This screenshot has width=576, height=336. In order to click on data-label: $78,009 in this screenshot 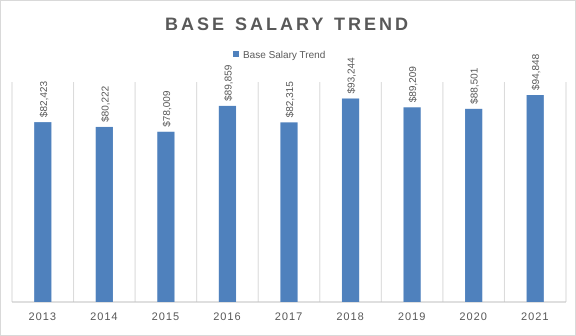, I will do `click(167, 108)`.